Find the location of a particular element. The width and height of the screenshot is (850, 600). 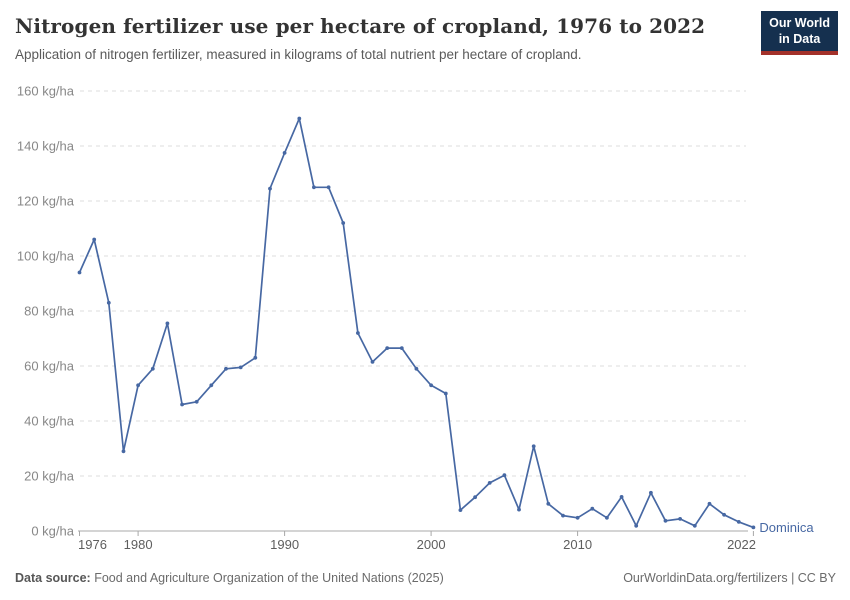

entity-label-dominica: Dominica is located at coordinates (786, 527).